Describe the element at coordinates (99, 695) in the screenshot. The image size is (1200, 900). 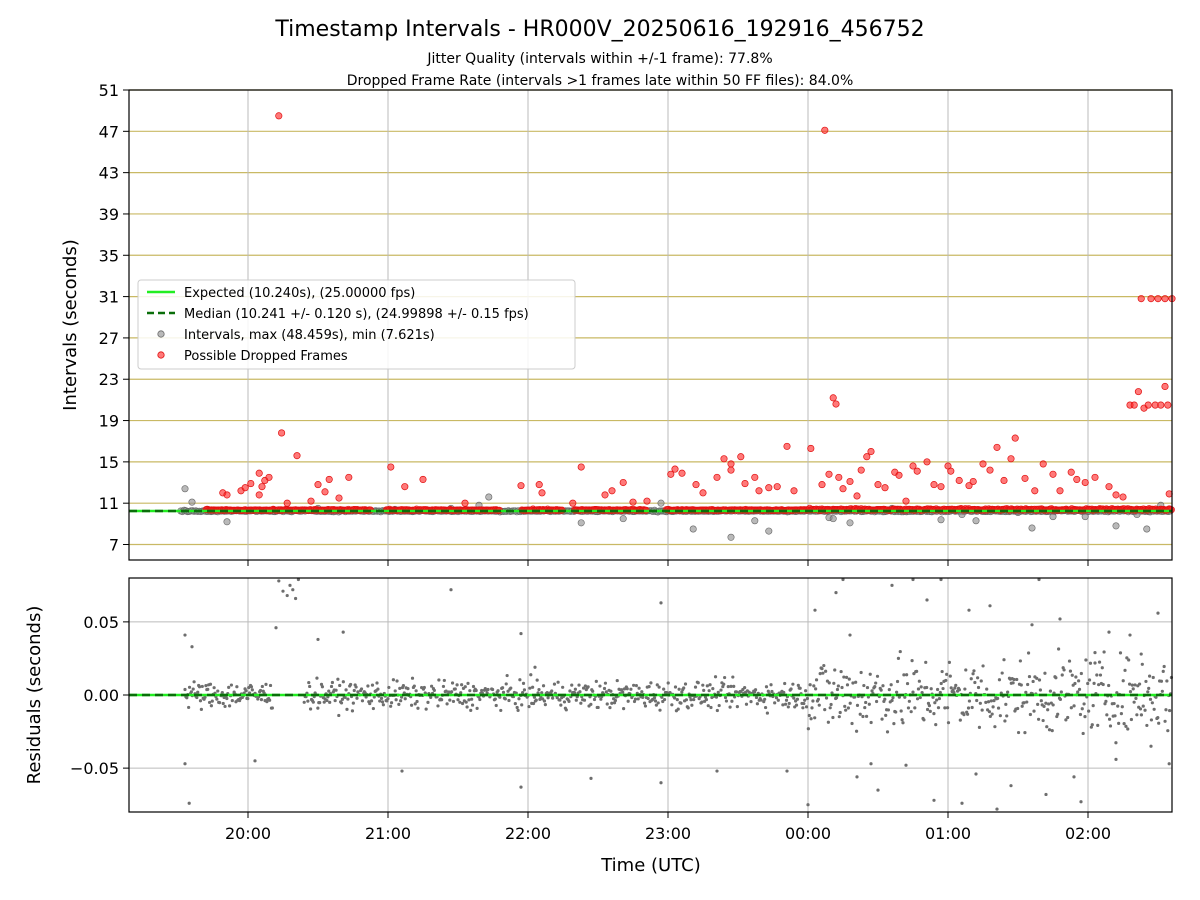
I see `residuals-y-axis: 0.05 0.00 −0.05` at that location.